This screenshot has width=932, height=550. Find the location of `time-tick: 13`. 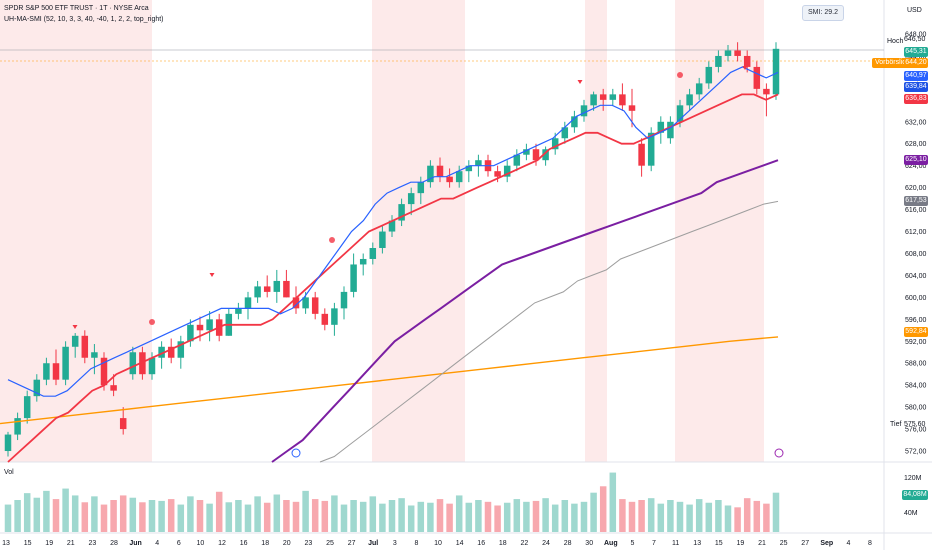

time-tick: 13 is located at coordinates (697, 543).